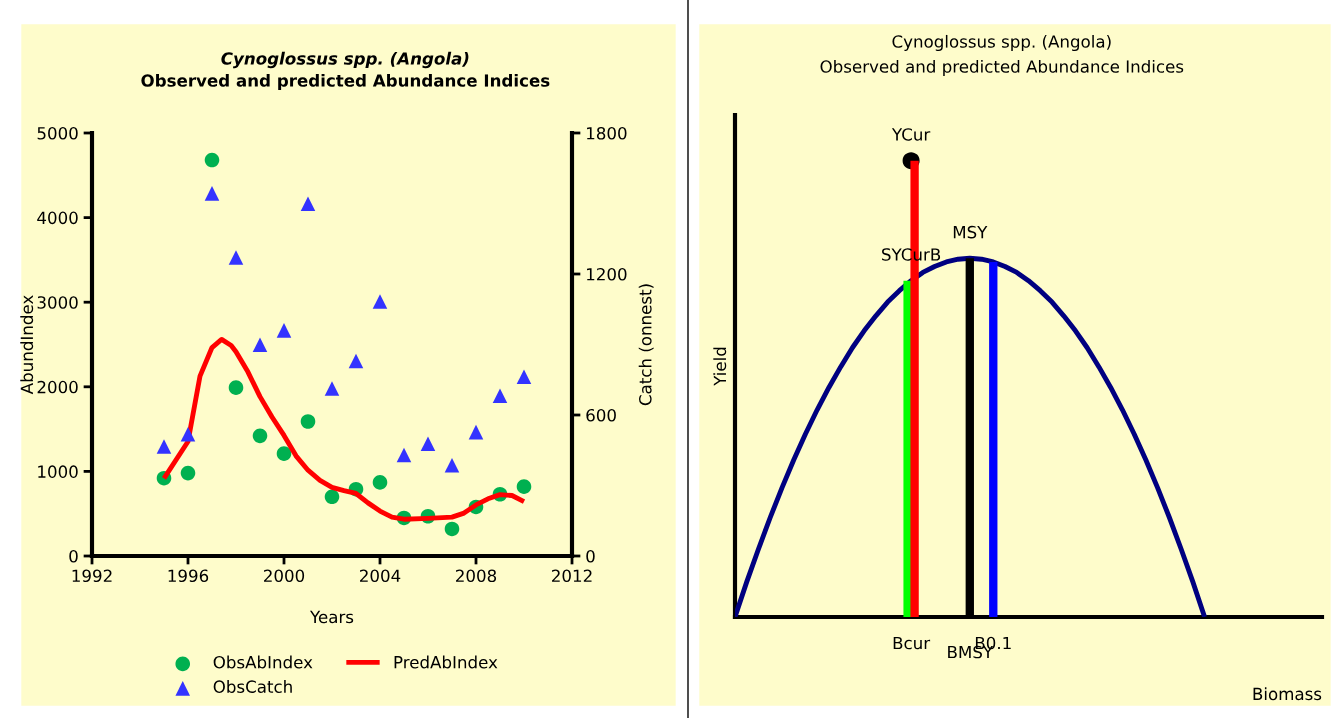 Image resolution: width=1335 pixels, height=718 pixels. What do you see at coordinates (646, 345) in the screenshot?
I see `y2-axis-title: Catch (onnest)` at bounding box center [646, 345].